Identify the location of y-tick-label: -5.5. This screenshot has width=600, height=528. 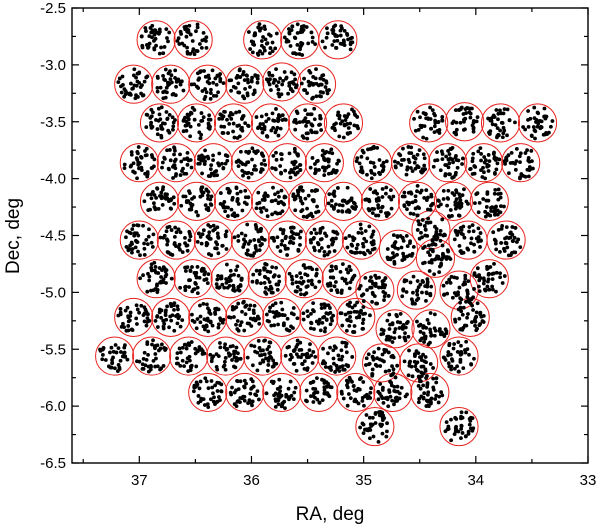
(53, 349).